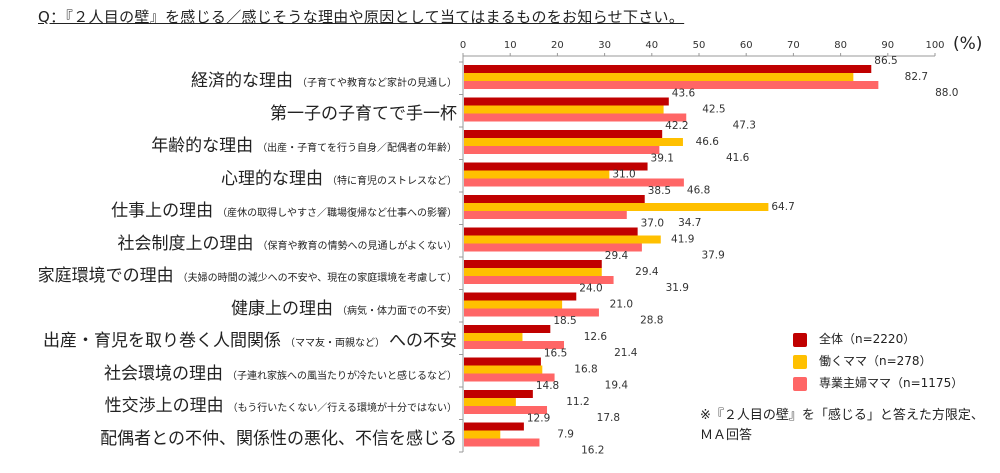 The image size is (1000, 473). I want to click on data-label: 31.9, so click(677, 288).